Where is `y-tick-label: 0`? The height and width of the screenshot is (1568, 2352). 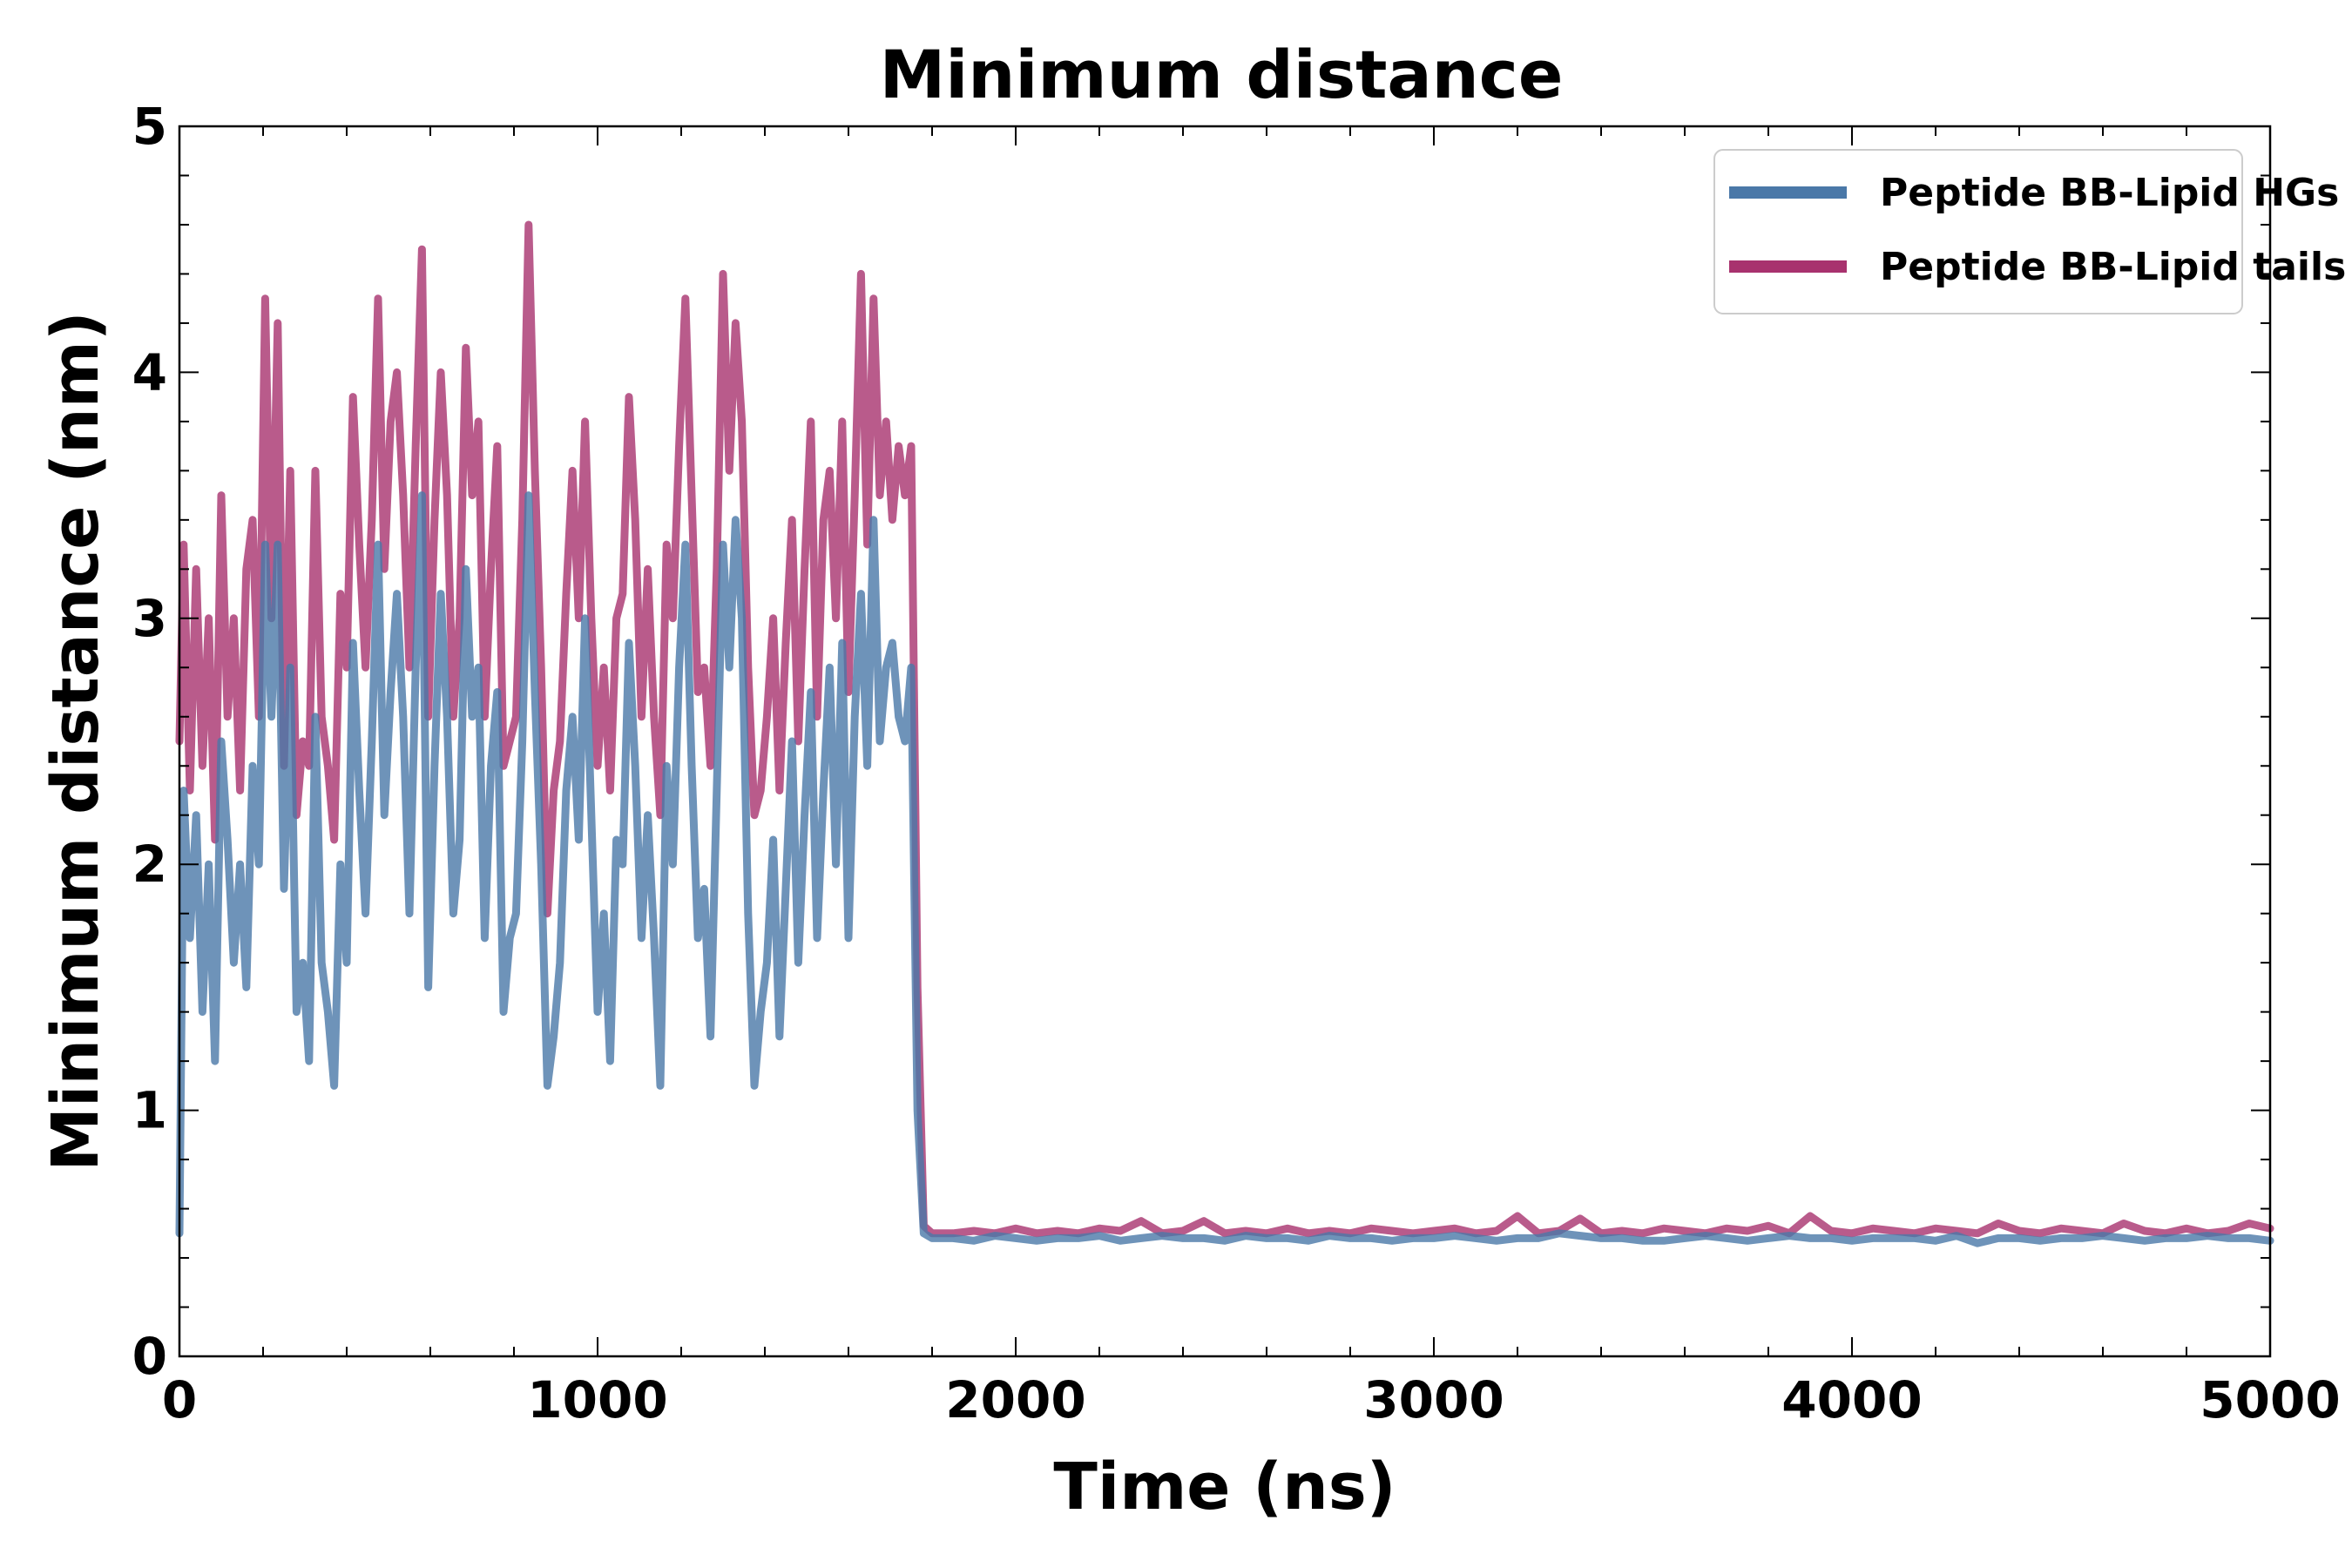
y-tick-label: 0 is located at coordinates (150, 1356).